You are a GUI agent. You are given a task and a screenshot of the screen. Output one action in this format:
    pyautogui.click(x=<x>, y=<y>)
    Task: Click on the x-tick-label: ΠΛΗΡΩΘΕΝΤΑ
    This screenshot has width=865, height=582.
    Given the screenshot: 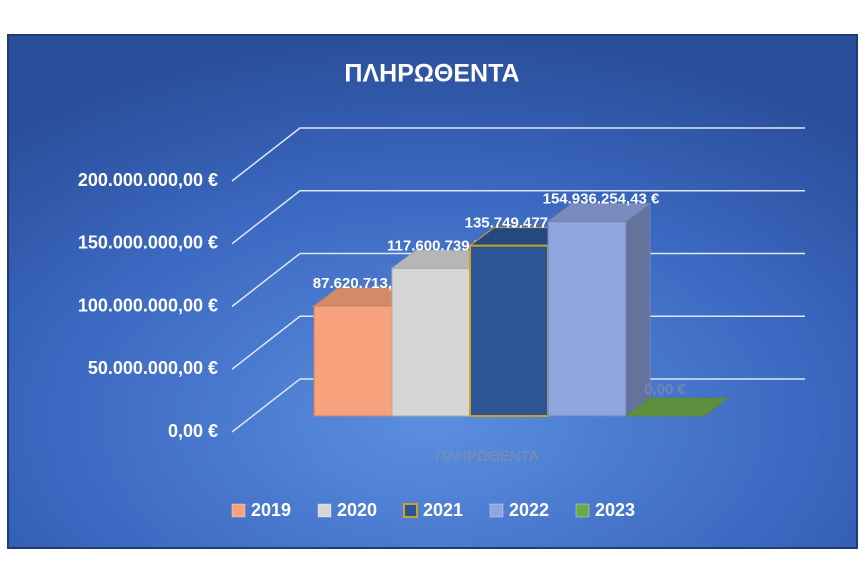 What is the action you would take?
    pyautogui.click(x=486, y=456)
    